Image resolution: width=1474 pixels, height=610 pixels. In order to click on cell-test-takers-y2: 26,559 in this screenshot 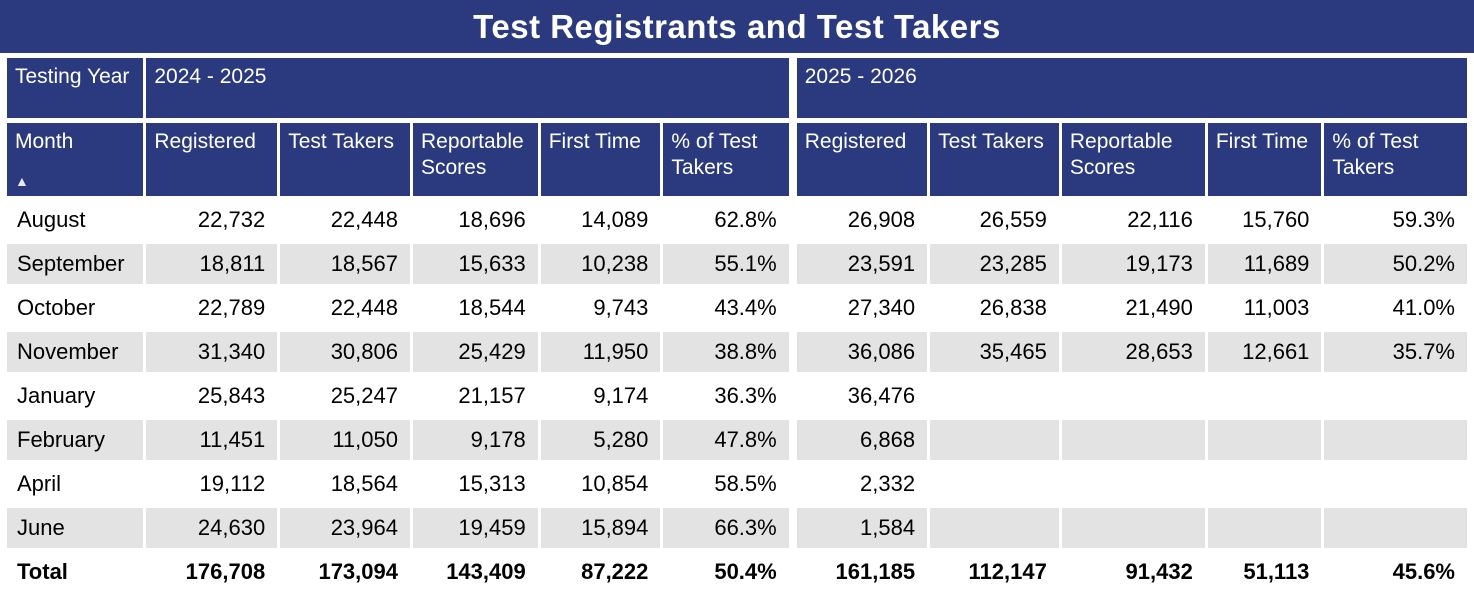, I will do `click(994, 221)`.